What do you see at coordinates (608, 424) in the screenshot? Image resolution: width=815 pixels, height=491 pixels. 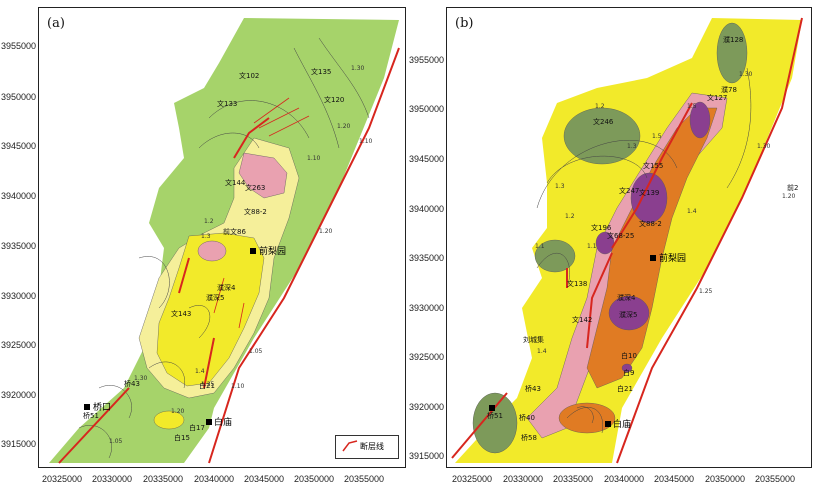 I see `place-marker-baimiao-b` at bounding box center [608, 424].